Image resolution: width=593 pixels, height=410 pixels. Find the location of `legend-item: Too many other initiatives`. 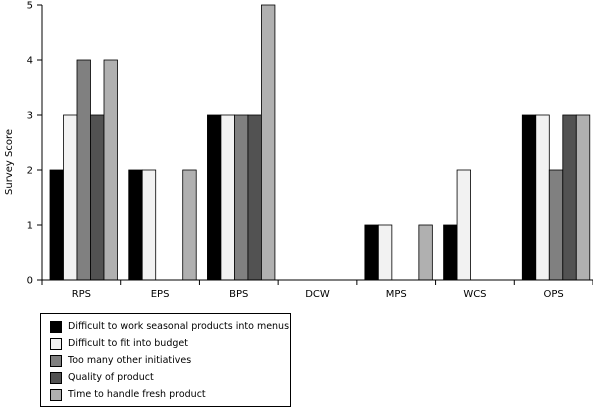

legend-item: Too many other initiatives is located at coordinates (170, 360).